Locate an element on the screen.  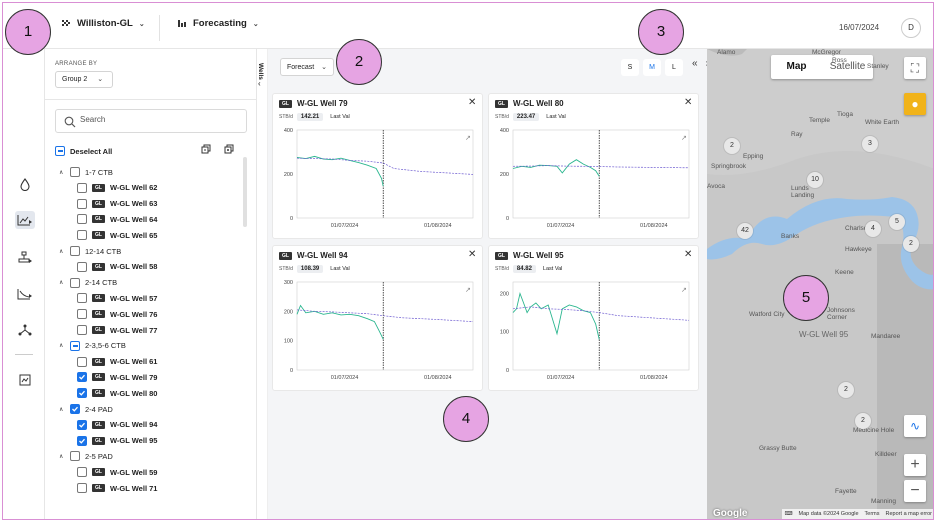
report-icon is located at coordinates (25, 380).